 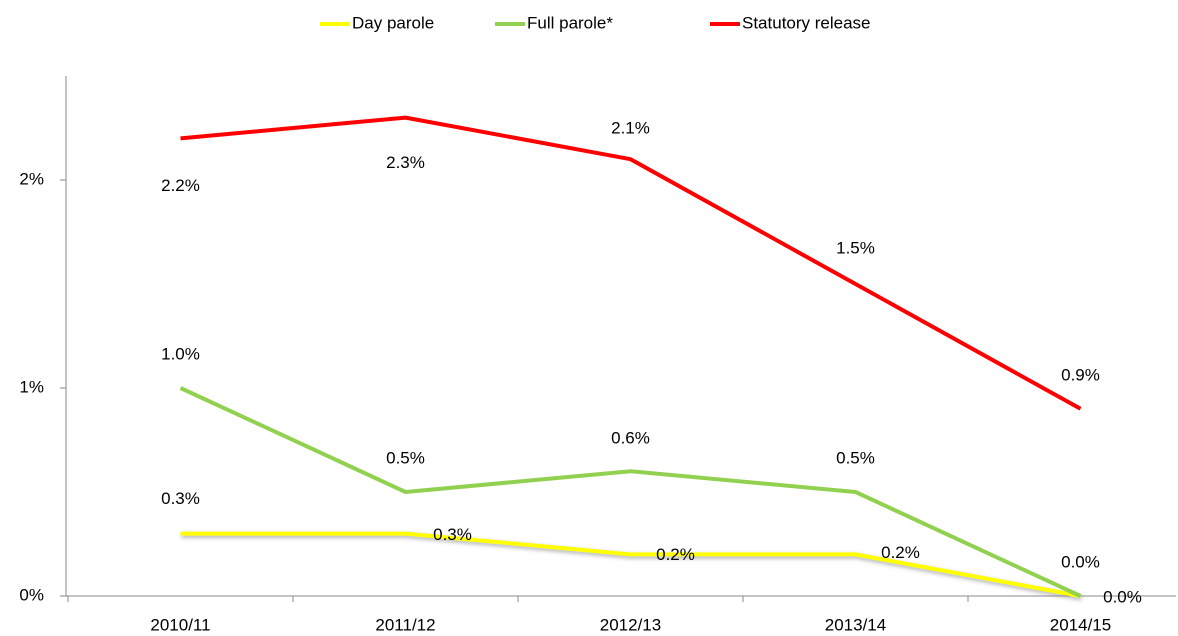 I want to click on y-tick-label: 0%, so click(x=31, y=594).